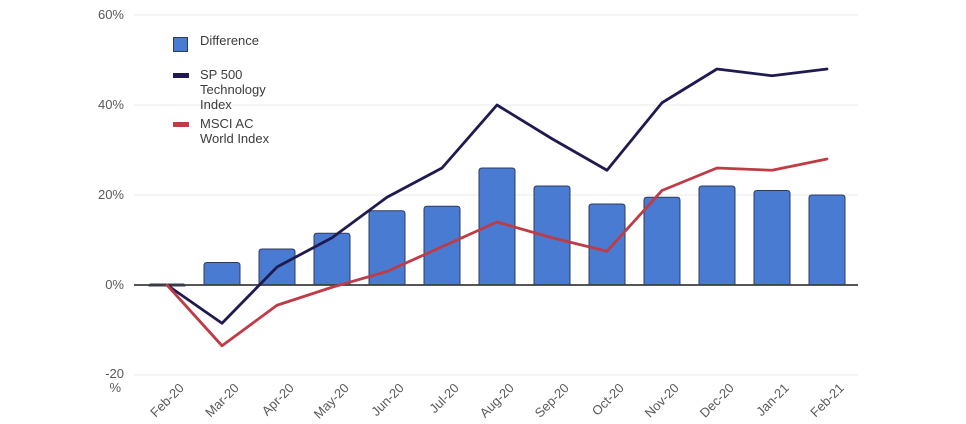 This screenshot has height=424, width=966. I want to click on y-axis-label--20: -20%, so click(114, 380).